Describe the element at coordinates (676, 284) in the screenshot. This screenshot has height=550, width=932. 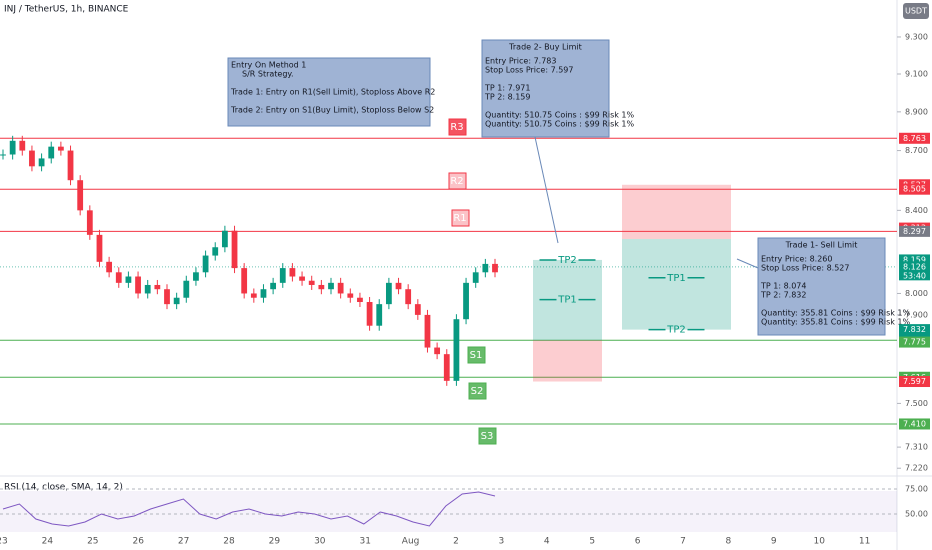
I see `position-target` at that location.